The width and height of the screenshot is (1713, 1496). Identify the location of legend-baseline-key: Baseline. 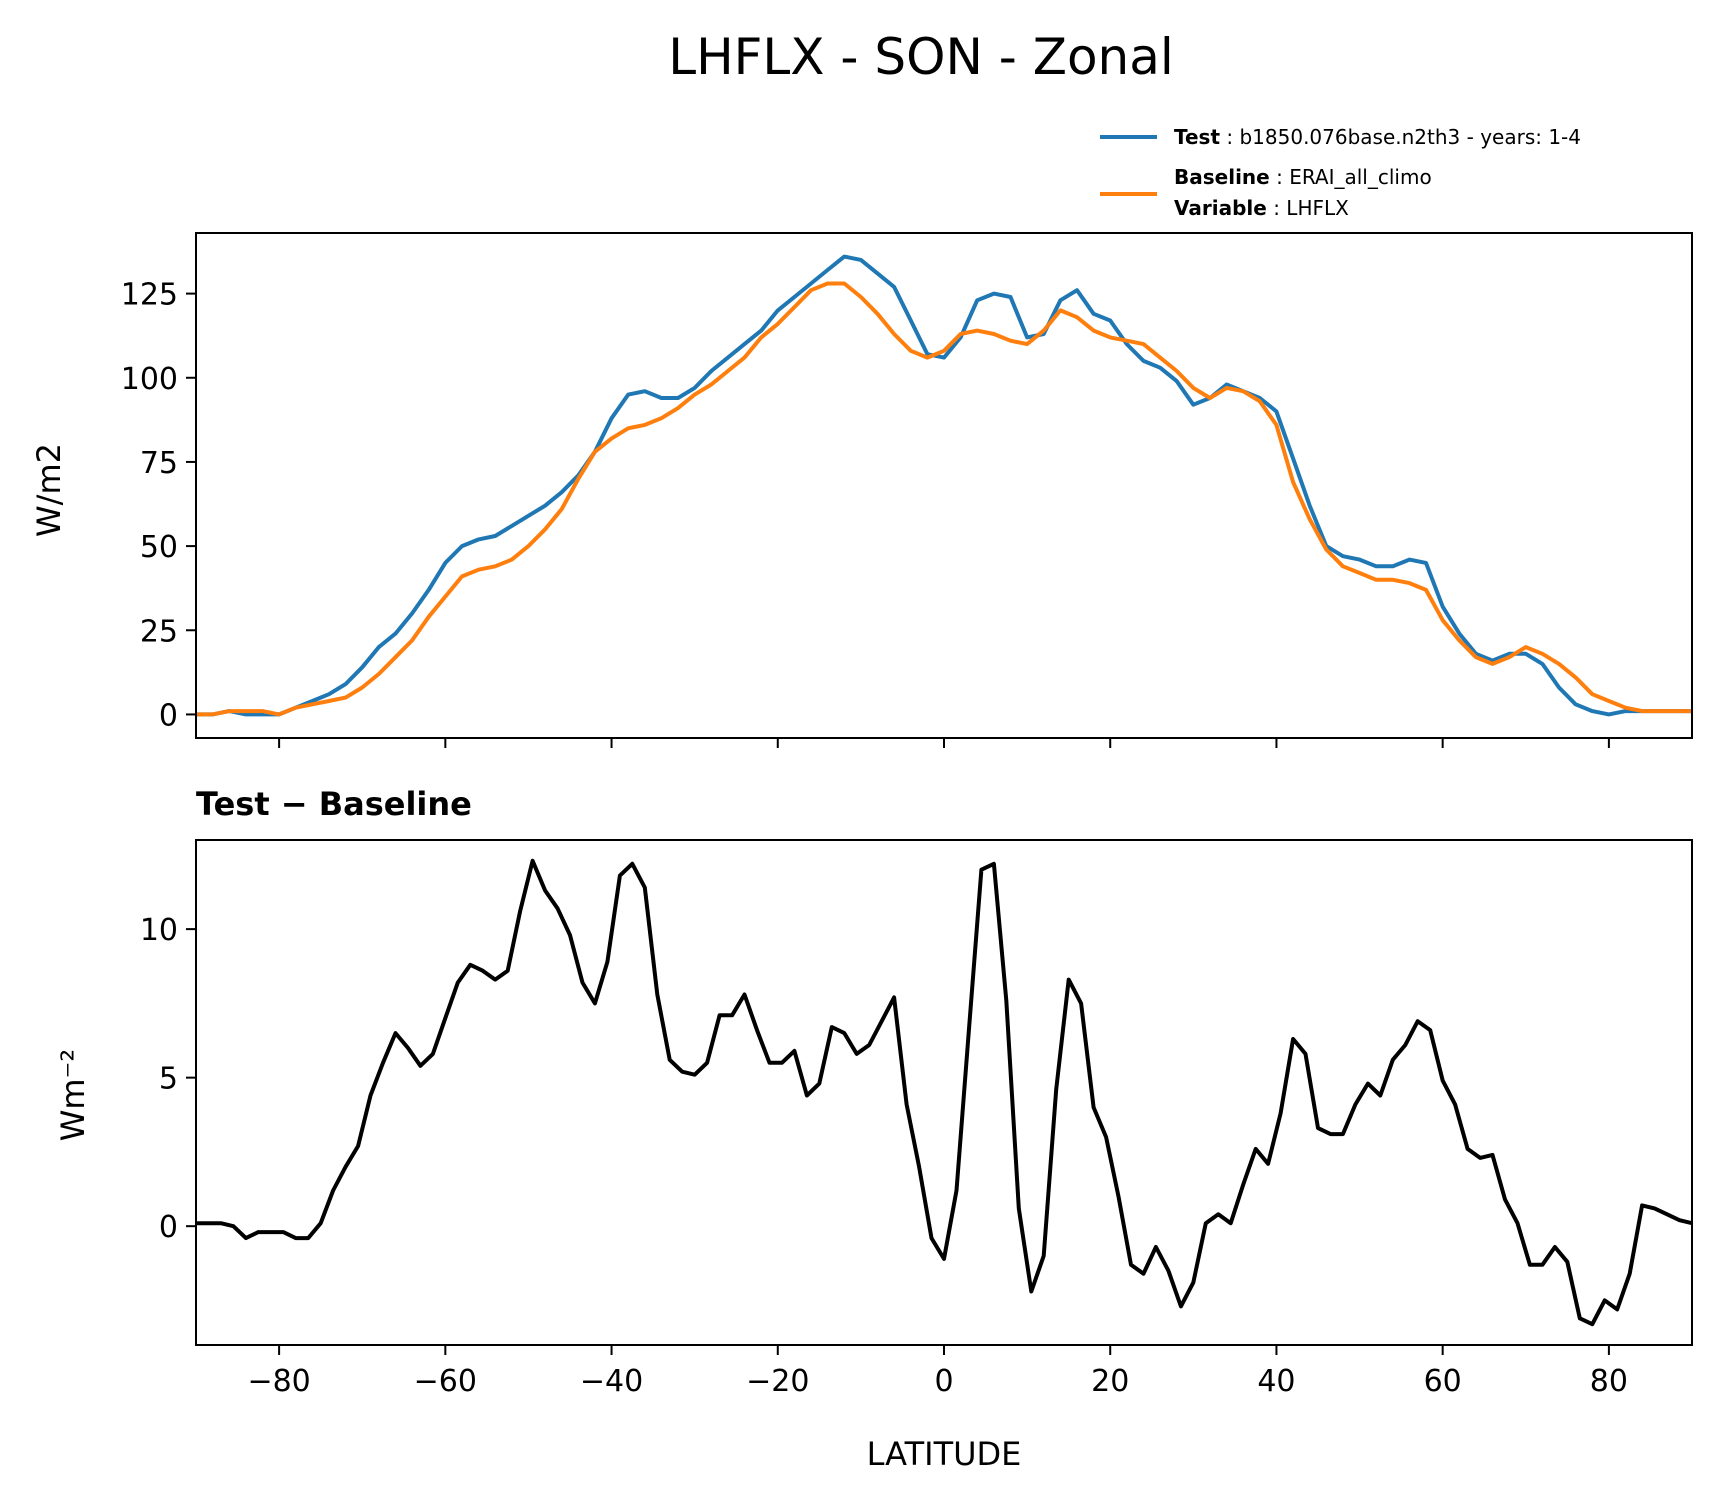
(1222, 177).